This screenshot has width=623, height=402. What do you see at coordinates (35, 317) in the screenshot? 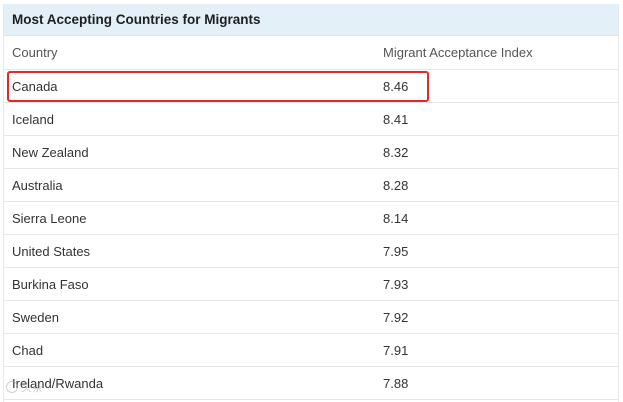
I see `country-cell: Sweden` at bounding box center [35, 317].